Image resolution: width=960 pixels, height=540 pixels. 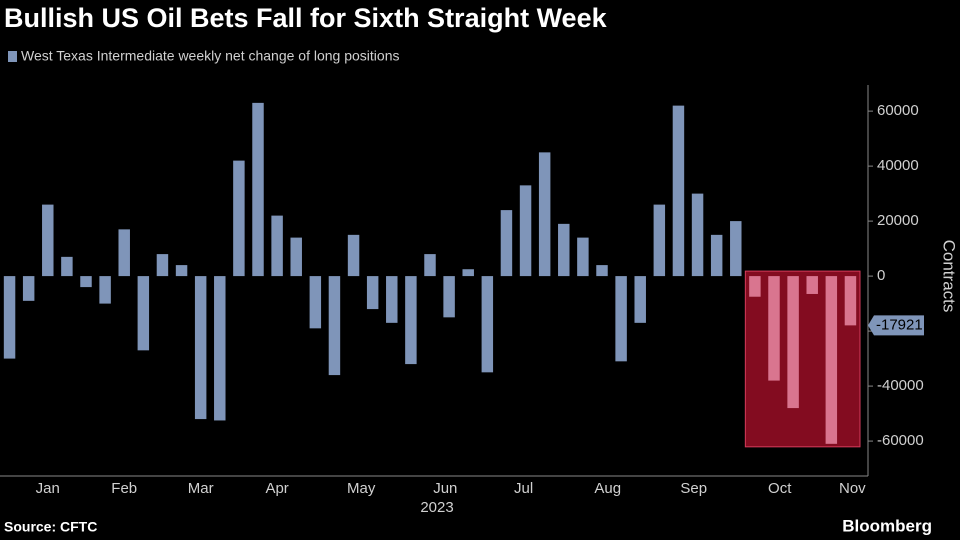 What do you see at coordinates (445, 488) in the screenshot?
I see `x-tick-label: Jun` at bounding box center [445, 488].